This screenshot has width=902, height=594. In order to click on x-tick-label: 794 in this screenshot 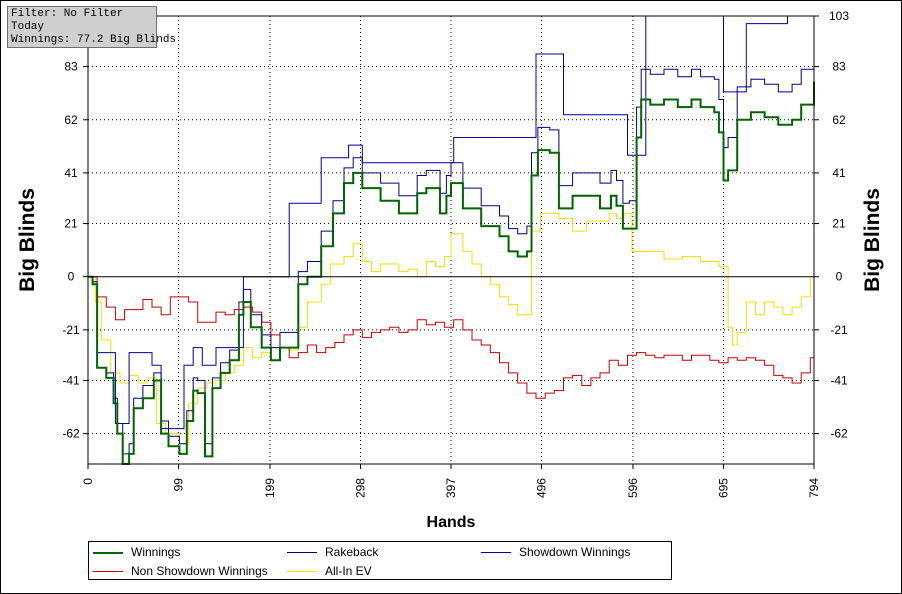, I will do `click(814, 488)`.